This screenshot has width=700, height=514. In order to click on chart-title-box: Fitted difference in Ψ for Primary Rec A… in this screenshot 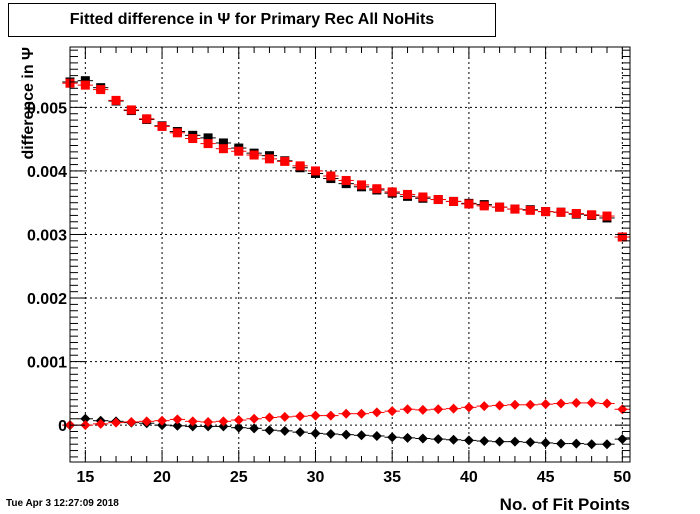, I will do `click(252, 20)`.